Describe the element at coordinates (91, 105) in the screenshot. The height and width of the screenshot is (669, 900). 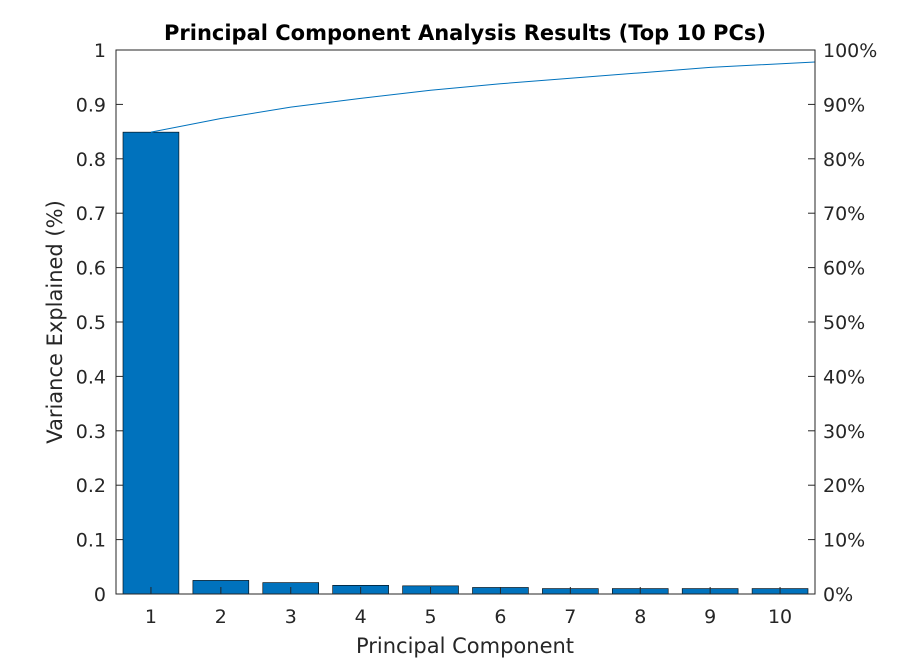
I see `y-tick-label: 0.9` at that location.